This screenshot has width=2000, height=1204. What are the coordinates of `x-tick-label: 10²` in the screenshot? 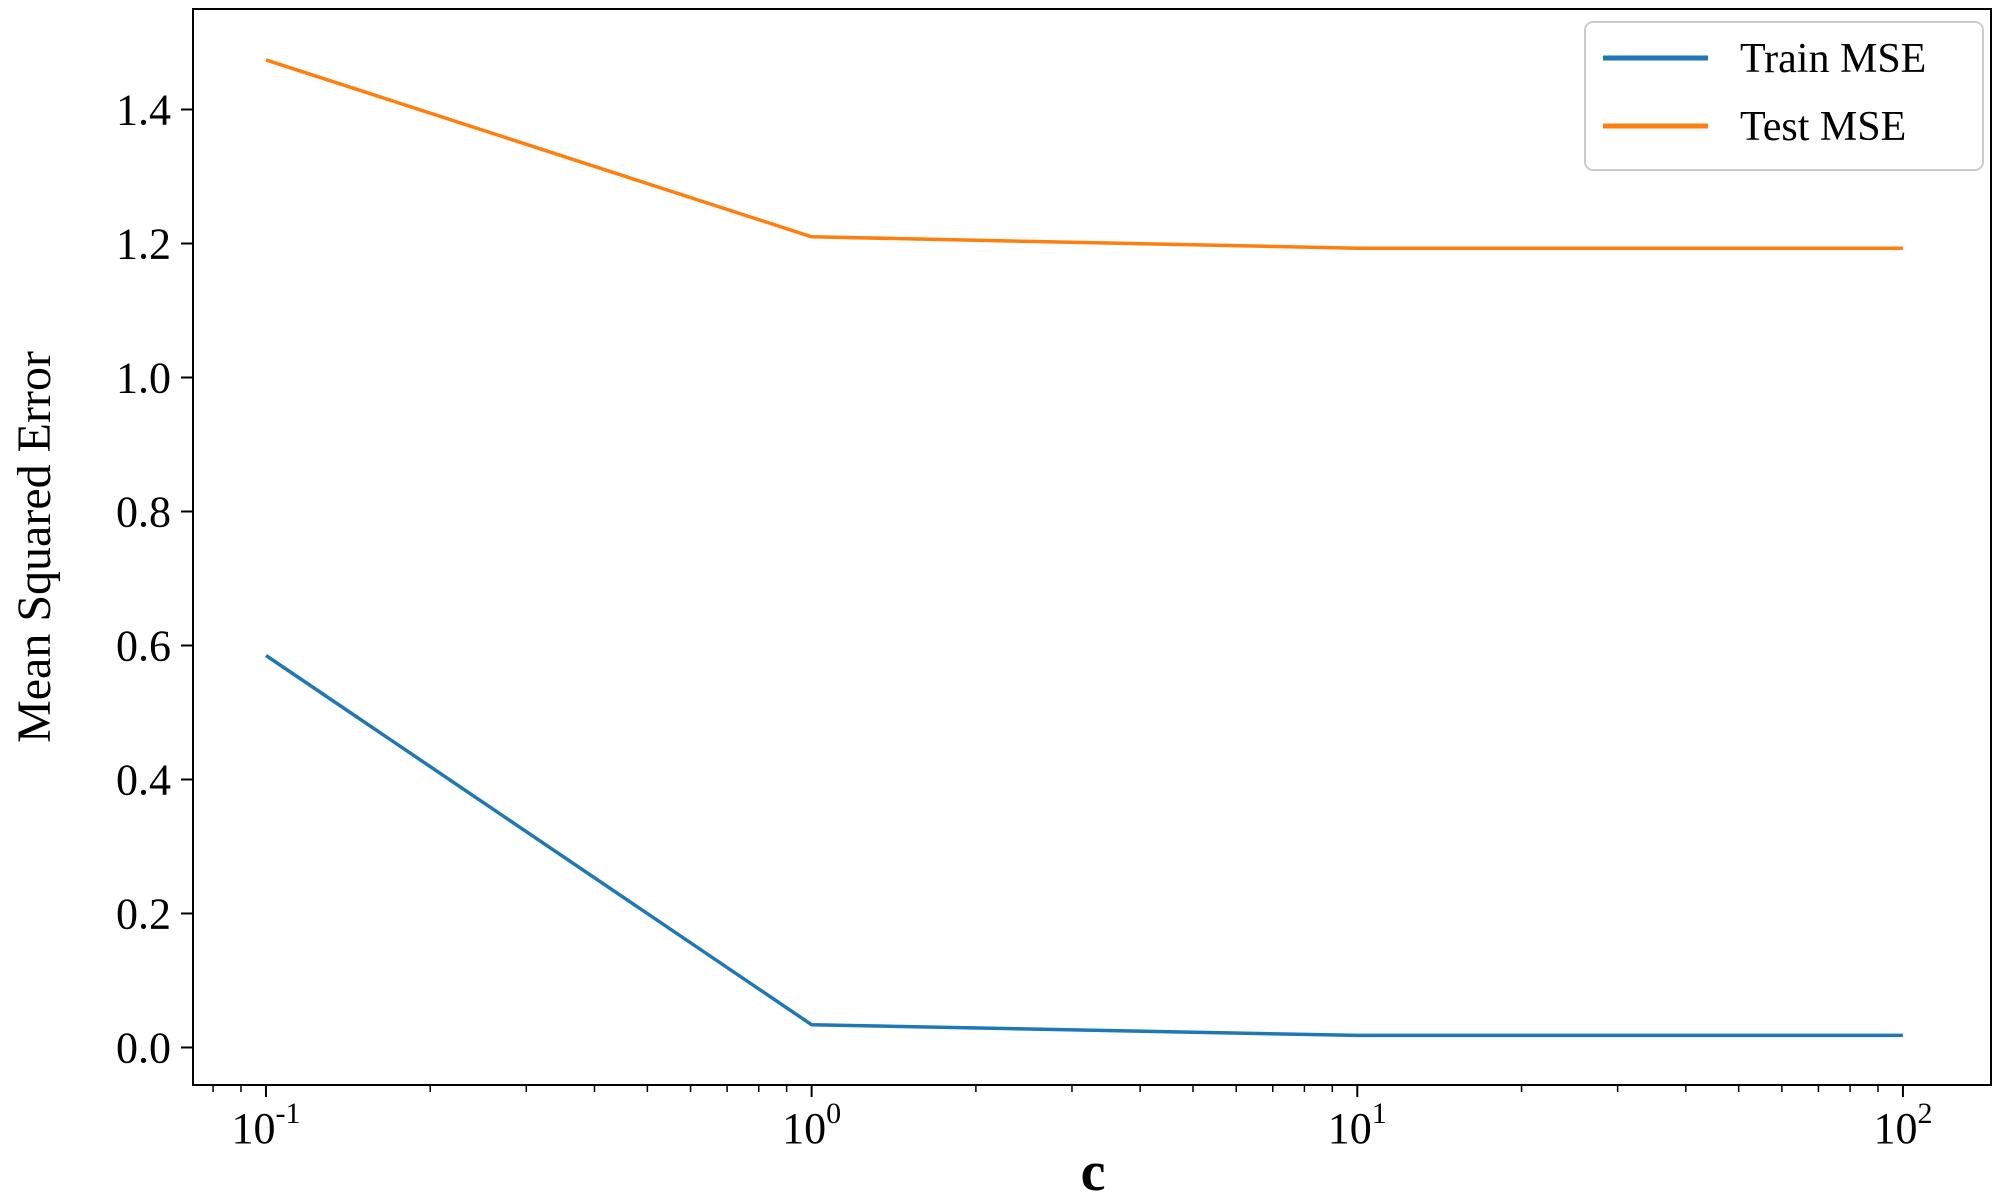 It's located at (1902, 1125).